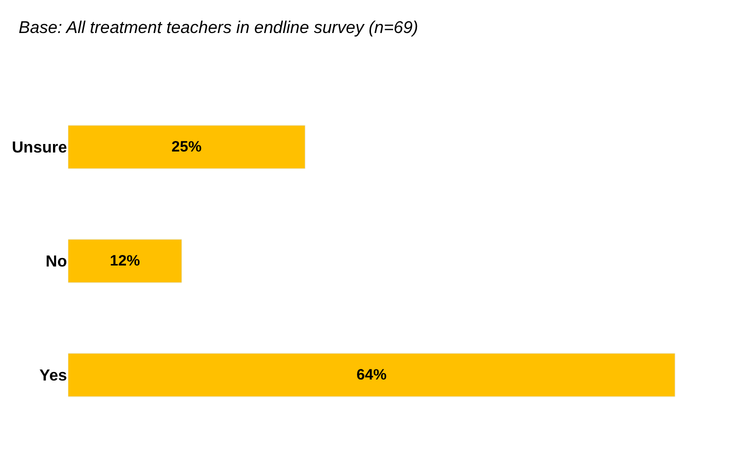 The height and width of the screenshot is (472, 747). Describe the element at coordinates (125, 261) in the screenshot. I see `data-label: 12%` at that location.